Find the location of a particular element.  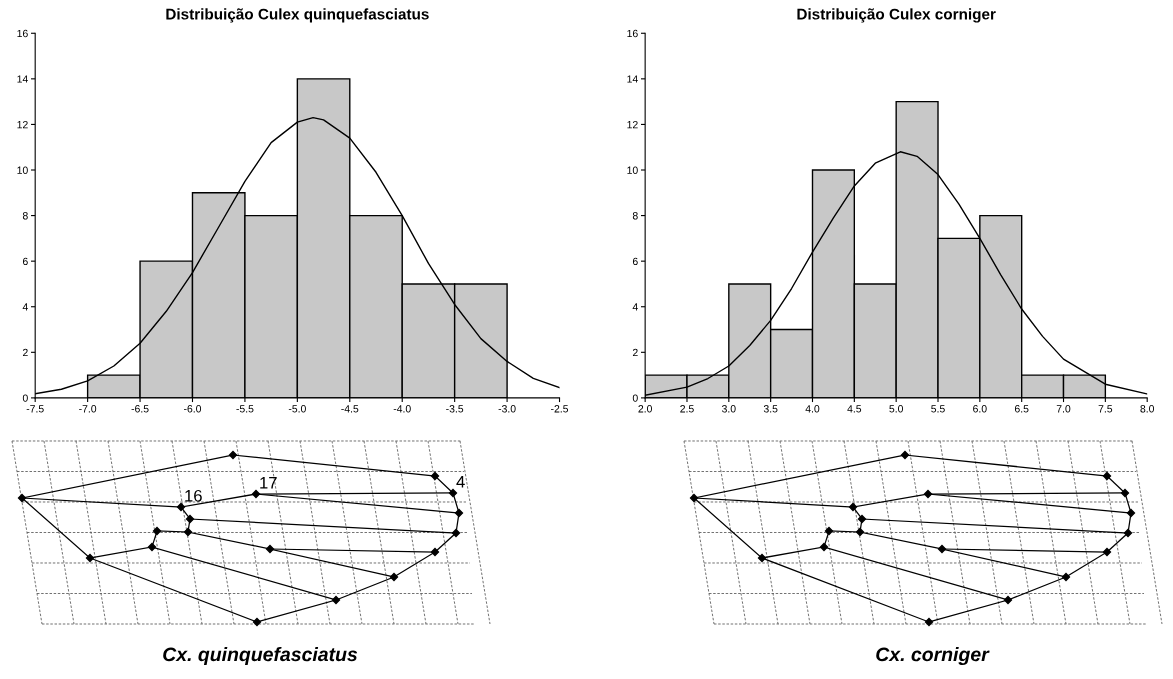

x-tick-label: -7.5 is located at coordinates (35, 409).